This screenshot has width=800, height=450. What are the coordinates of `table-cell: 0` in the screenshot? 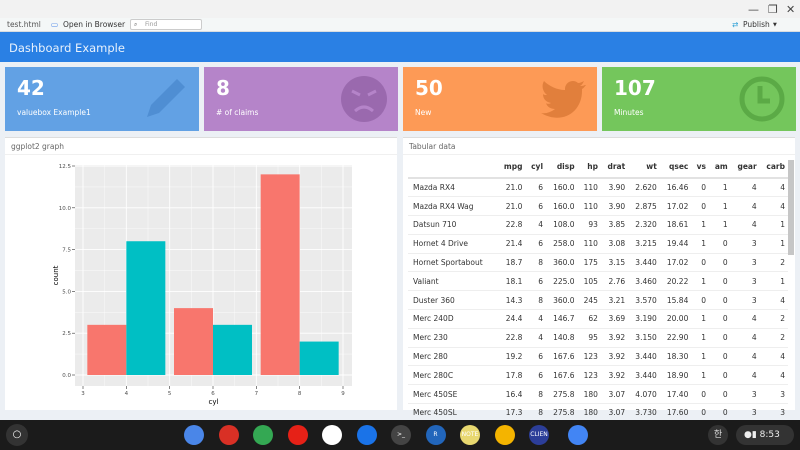 It's located at (720, 357).